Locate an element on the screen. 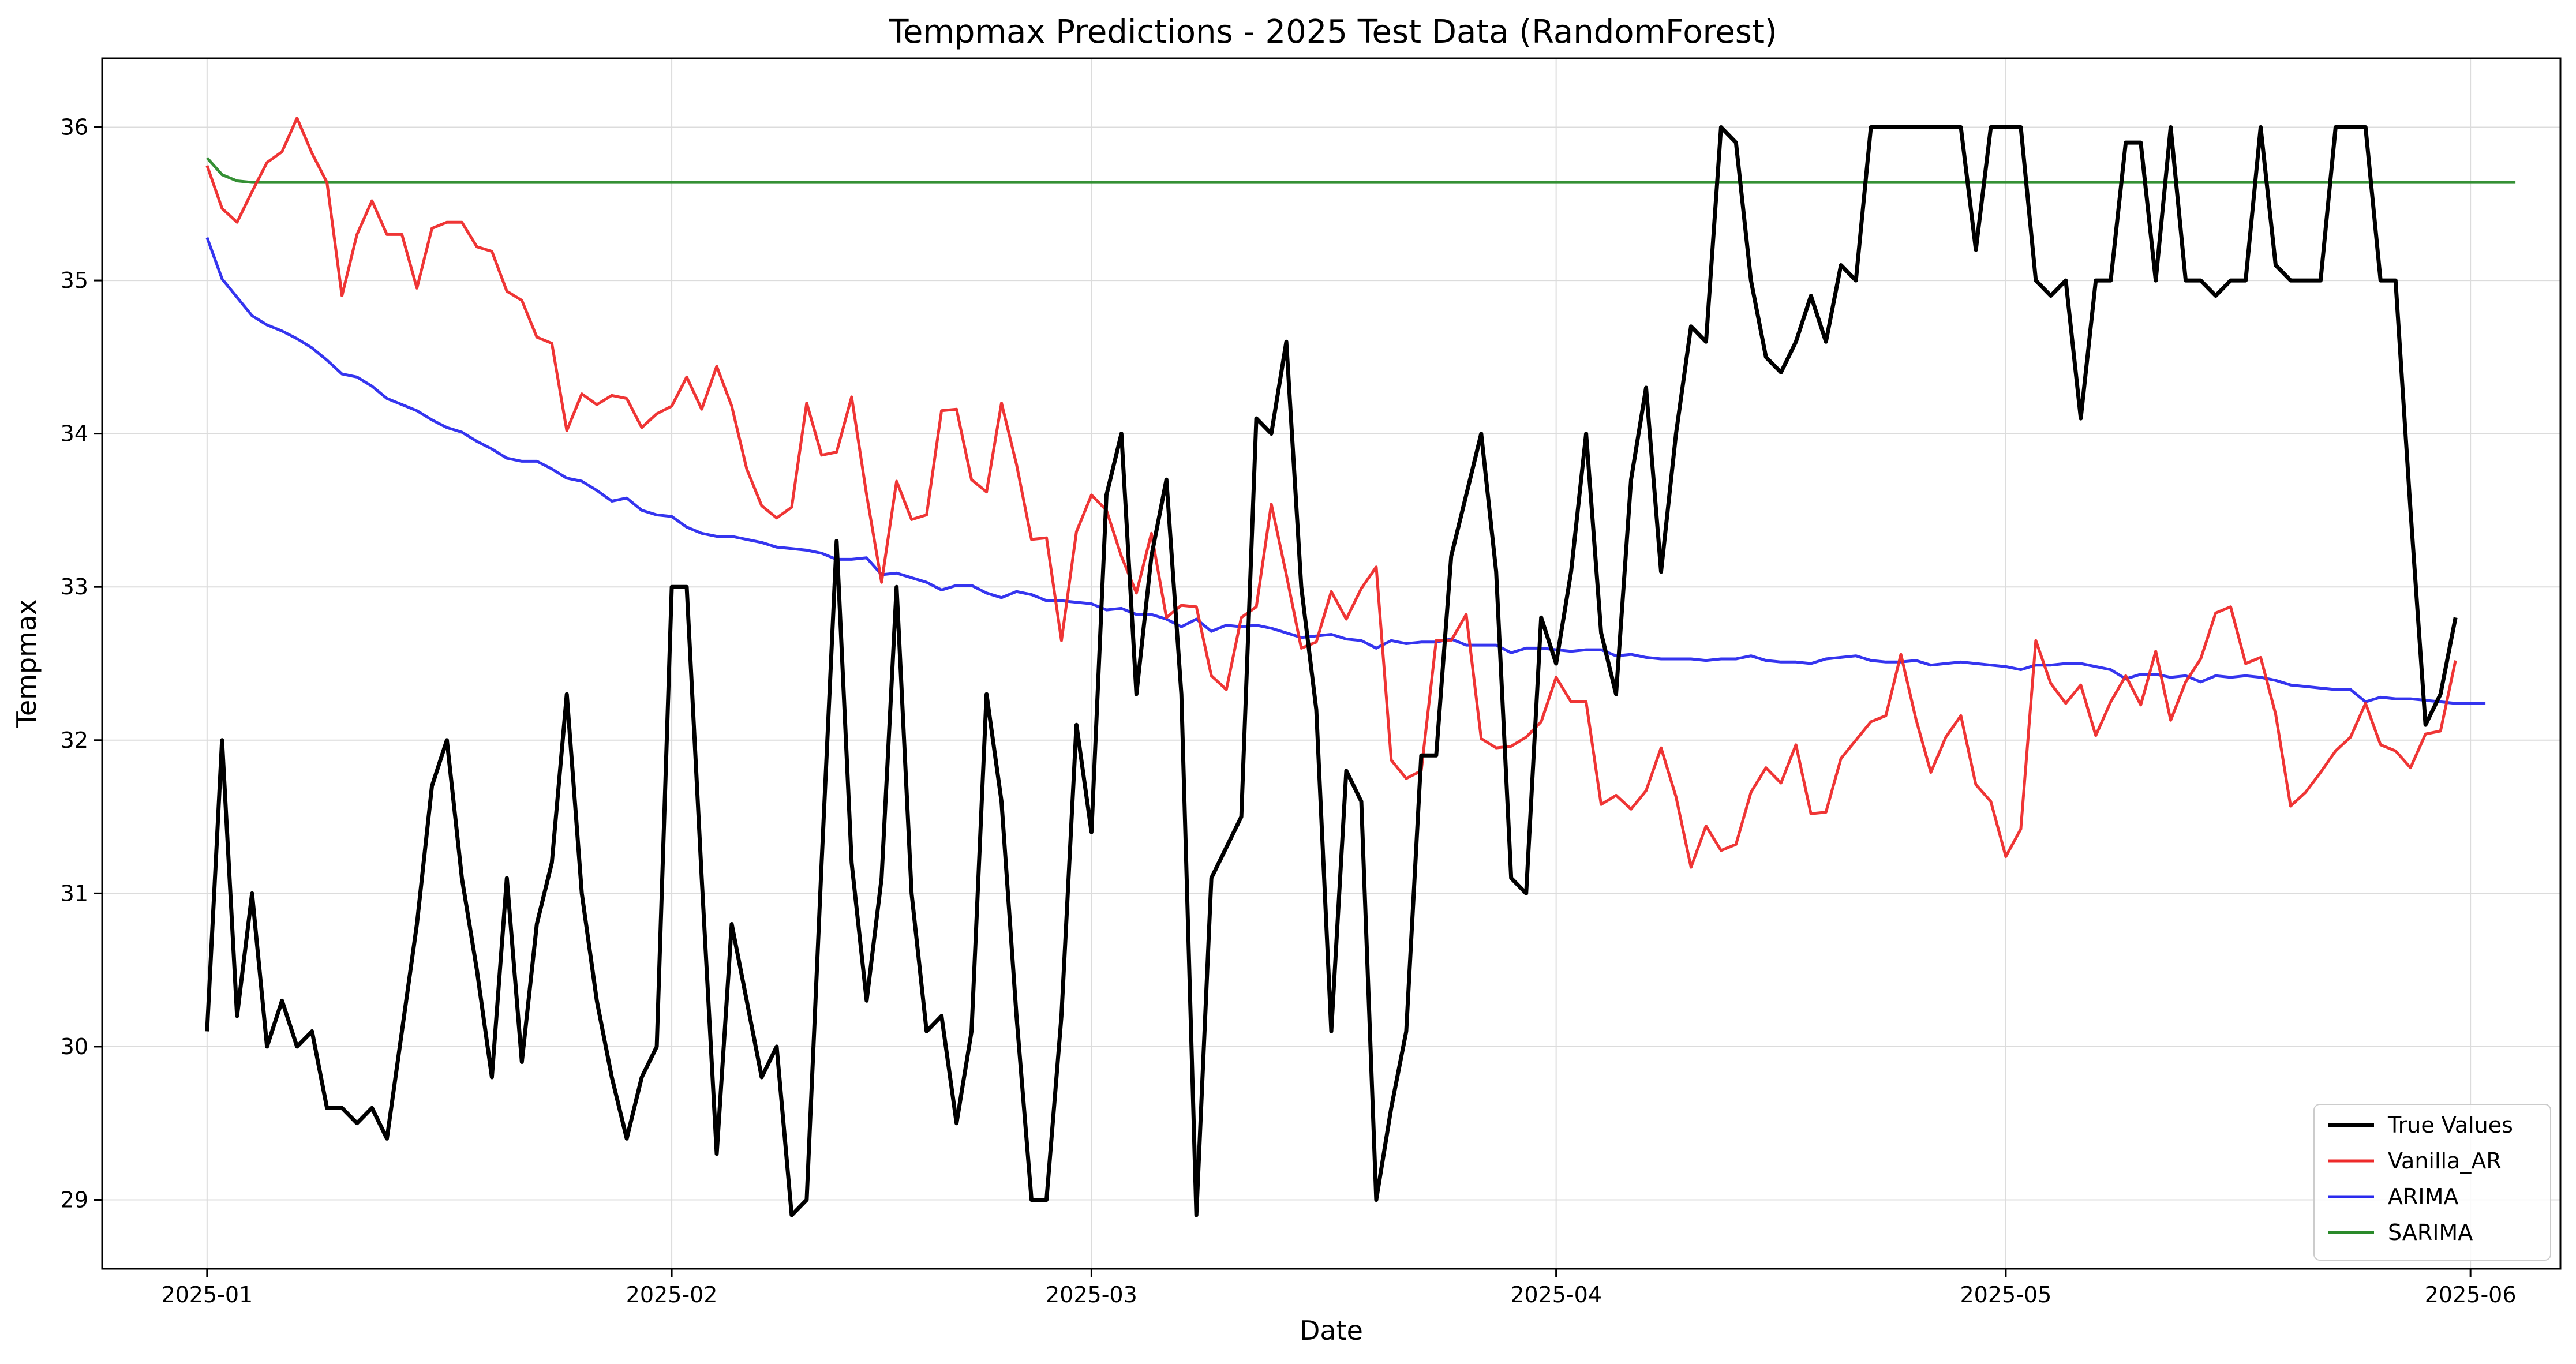 Image resolution: width=2576 pixels, height=1364 pixels. x-tick-label: 2025-01 is located at coordinates (207, 1294).